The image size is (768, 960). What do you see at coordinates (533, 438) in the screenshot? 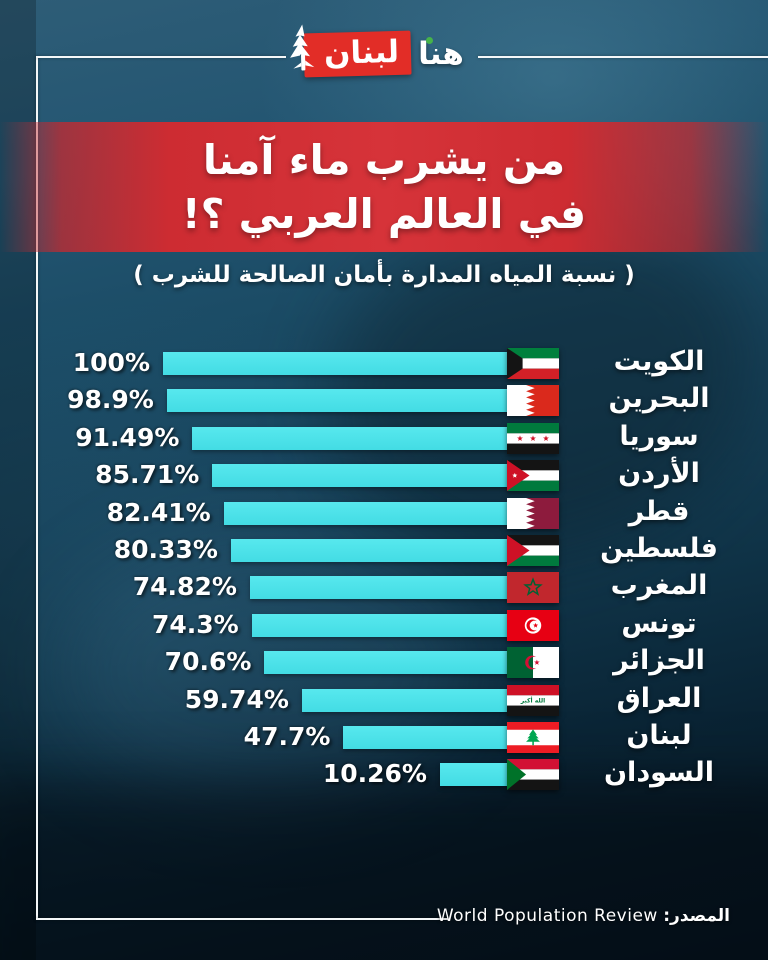
I see `syria-flag-icon` at bounding box center [533, 438].